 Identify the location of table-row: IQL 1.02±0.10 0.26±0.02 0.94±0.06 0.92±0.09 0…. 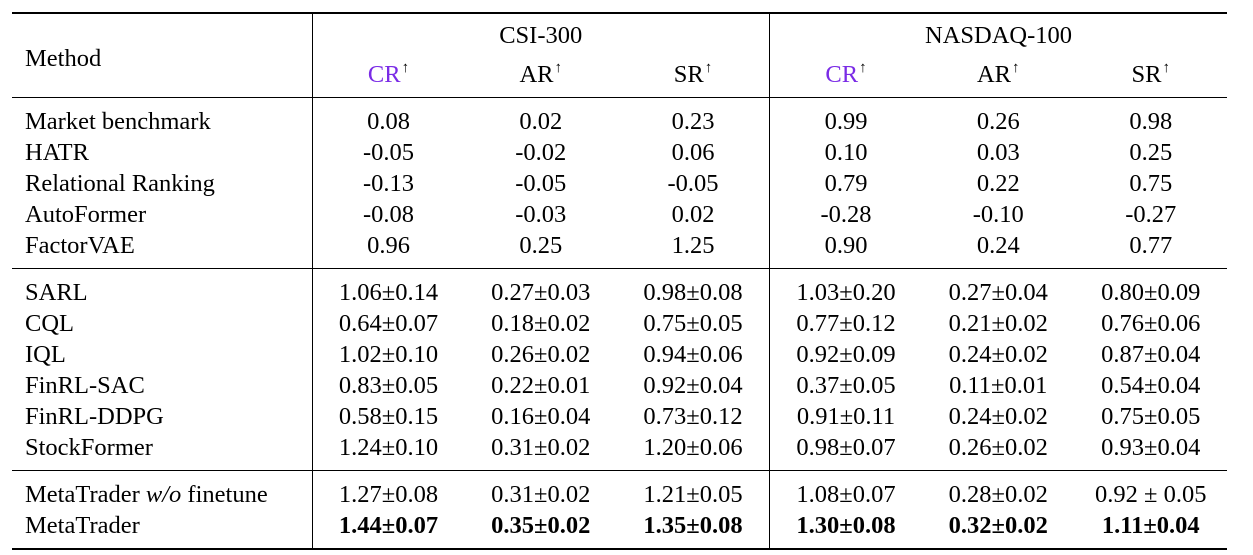
(619, 354).